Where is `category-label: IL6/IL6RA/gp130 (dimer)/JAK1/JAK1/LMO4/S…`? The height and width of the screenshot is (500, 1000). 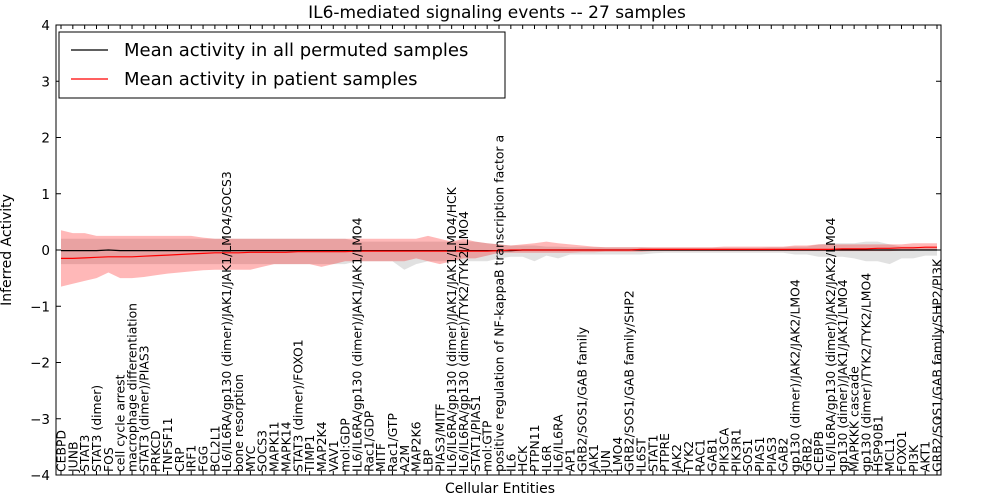 category-label: IL6/IL6RA/gp130 (dimer)/JAK1/JAK1/LMO4/S… is located at coordinates (226, 321).